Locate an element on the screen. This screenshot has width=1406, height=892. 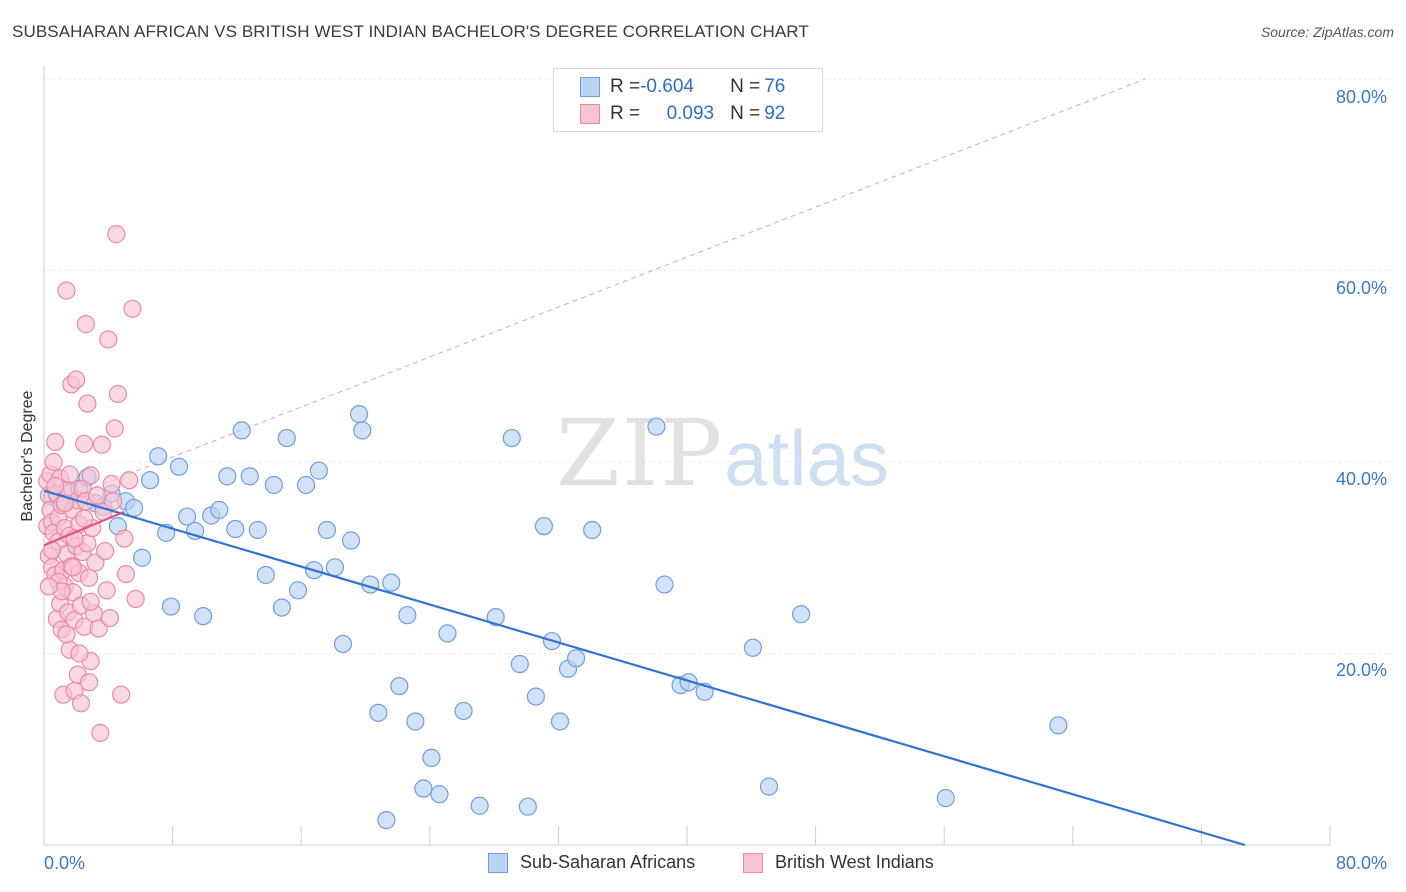
legend-n-value: 92 is located at coordinates (775, 113).